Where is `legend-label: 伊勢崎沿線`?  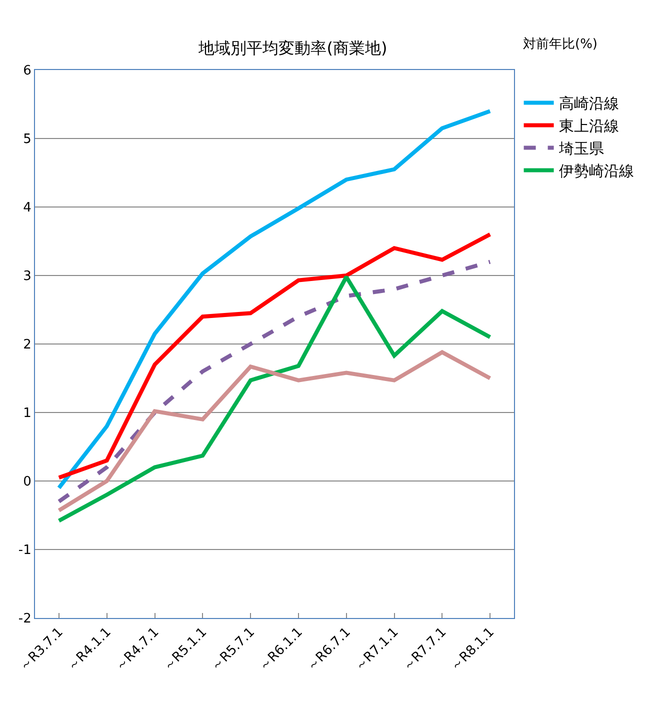 legend-label: 伊勢崎沿線 is located at coordinates (596, 171).